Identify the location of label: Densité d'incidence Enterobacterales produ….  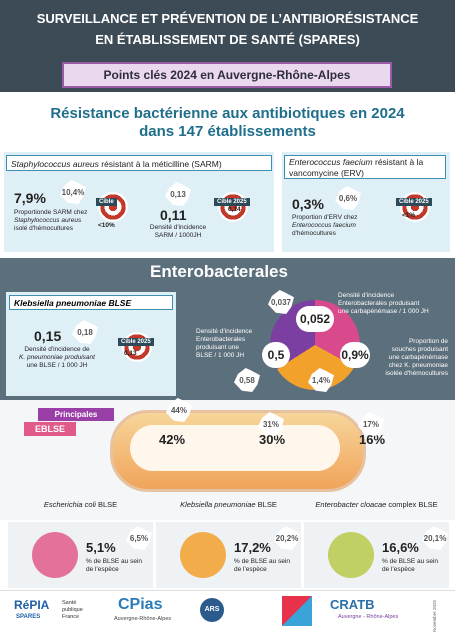
(224, 344).